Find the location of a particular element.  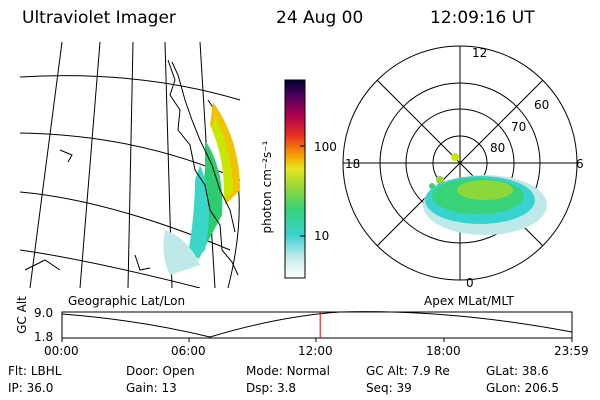

seq-info: Seq: 39 is located at coordinates (389, 388).